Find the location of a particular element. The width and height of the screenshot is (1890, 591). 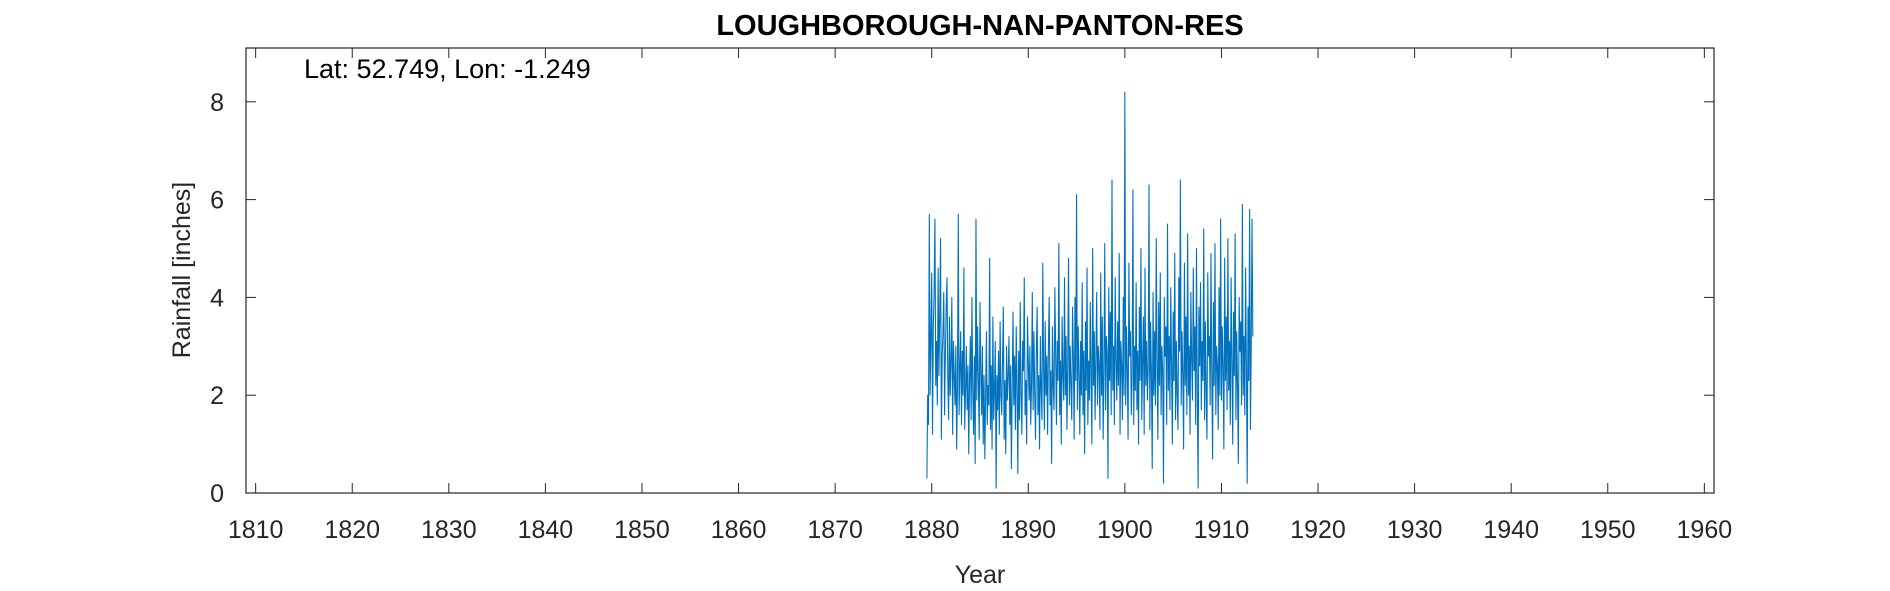

x-tick-label: 1840 is located at coordinates (546, 530).